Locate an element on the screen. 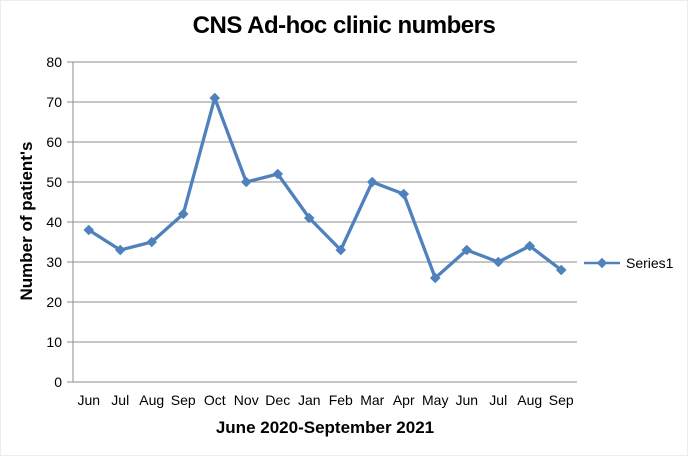  x-tick-label: Jan is located at coordinates (309, 400).